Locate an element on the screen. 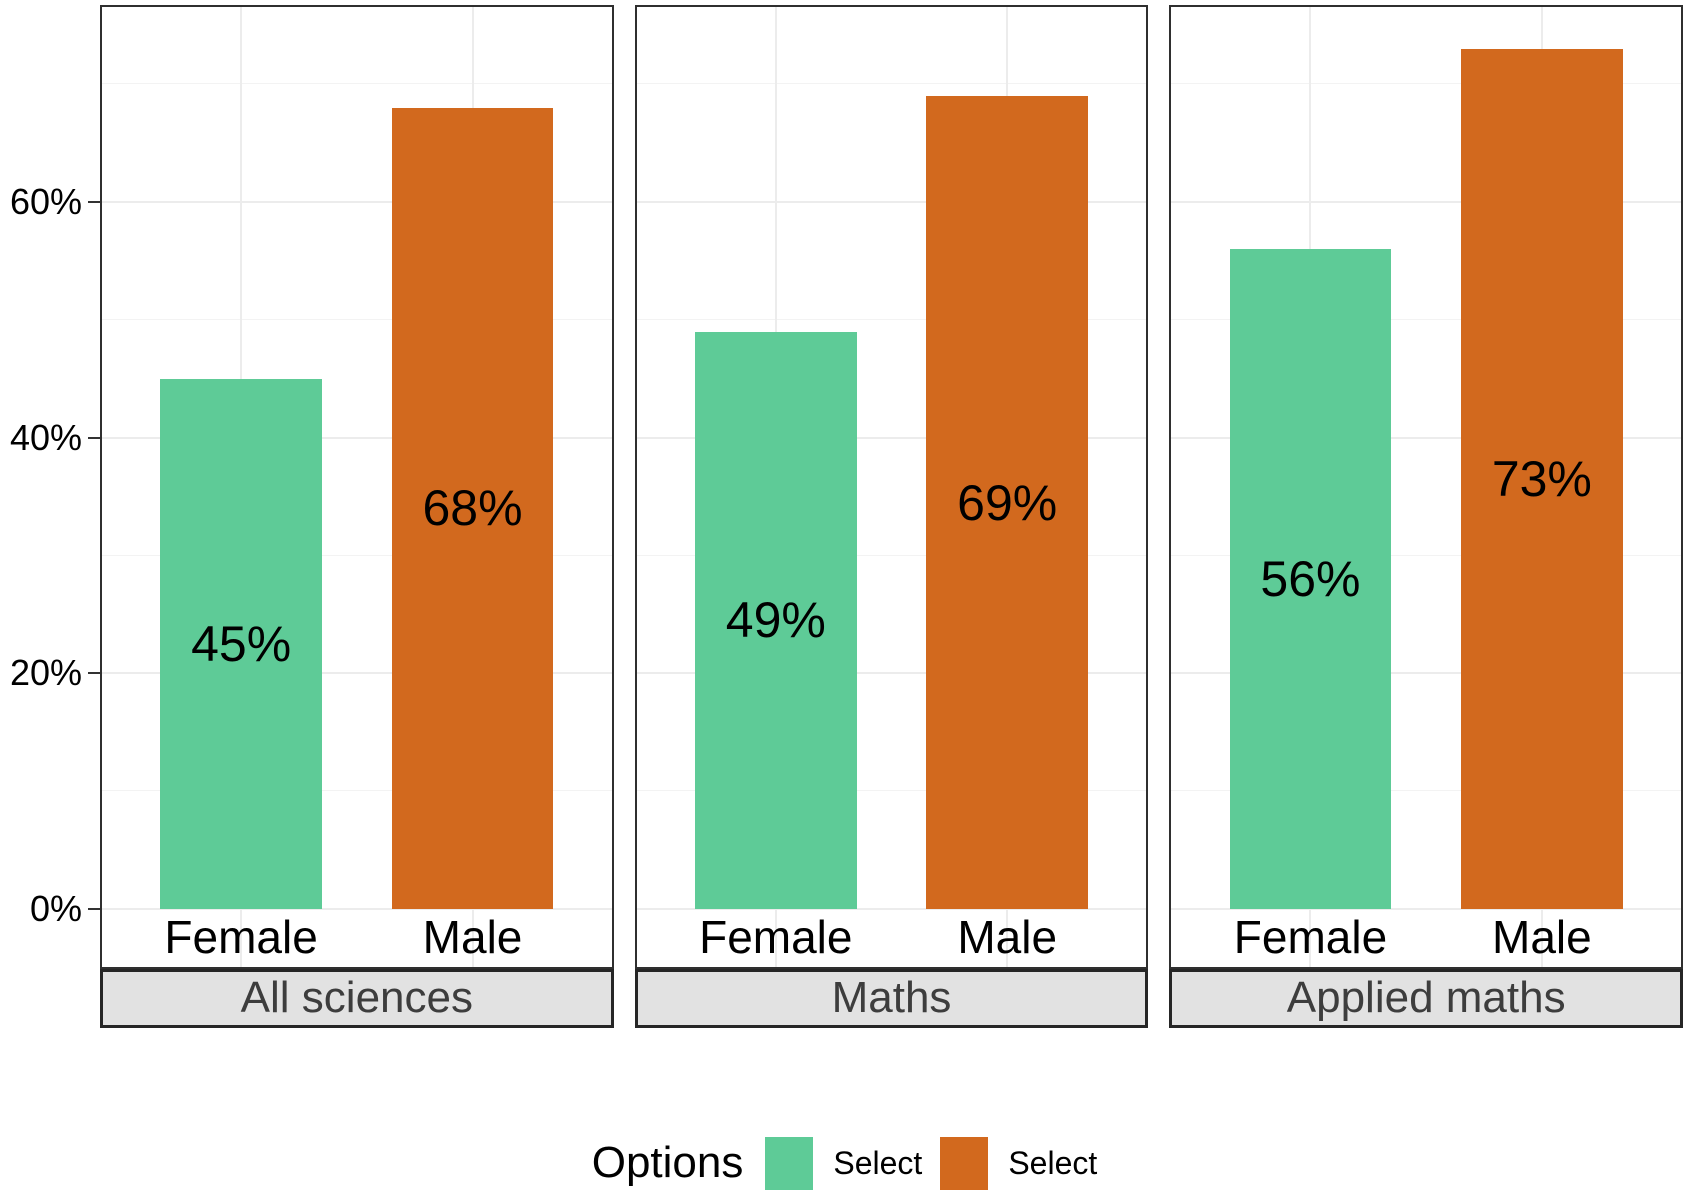 The width and height of the screenshot is (1689, 1194). bar-male-applied-maths: 73% is located at coordinates (1542, 479).